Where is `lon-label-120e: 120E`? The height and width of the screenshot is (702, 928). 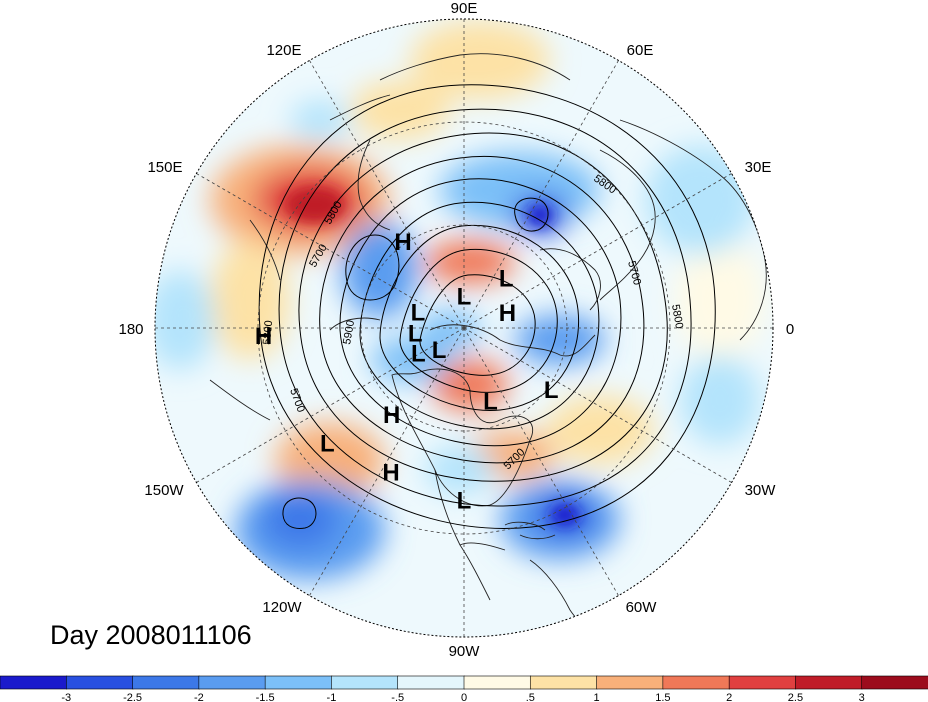
lon-label-120e: 120E is located at coordinates (283, 50).